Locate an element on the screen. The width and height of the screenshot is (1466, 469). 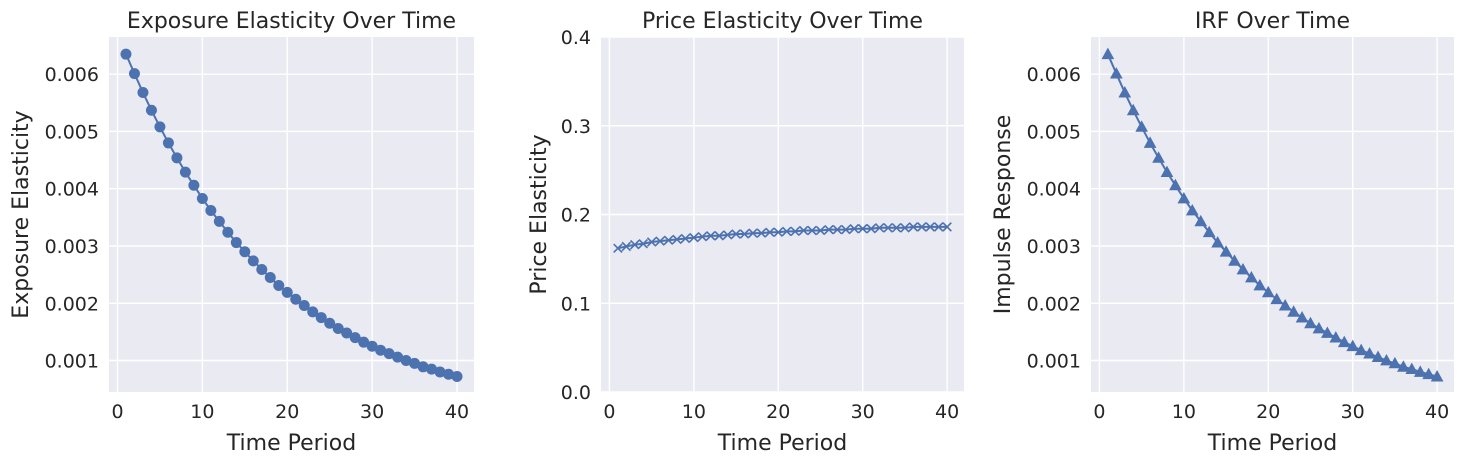
series-line is located at coordinates (782, 237).